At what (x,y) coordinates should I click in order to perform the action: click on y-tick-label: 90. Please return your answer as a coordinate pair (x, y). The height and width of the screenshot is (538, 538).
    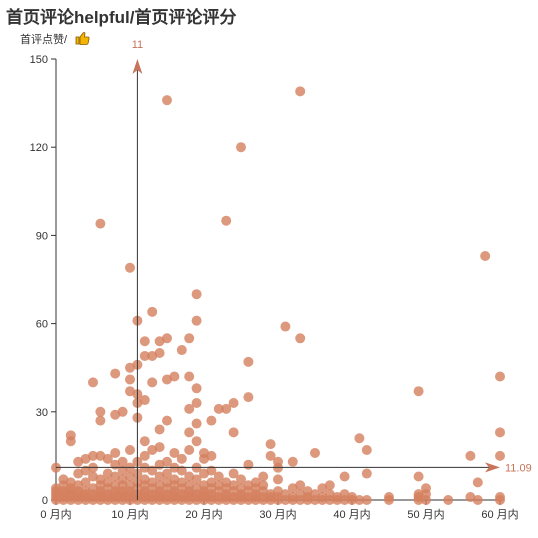
    Looking at the image, I should click on (42, 236).